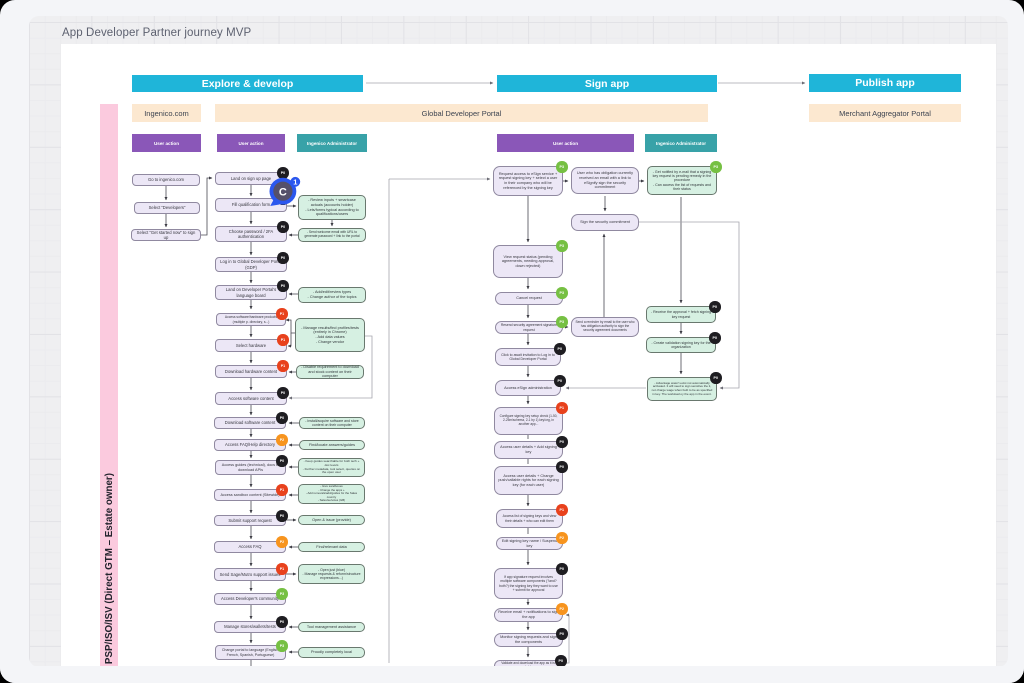 The image size is (1024, 683). What do you see at coordinates (283, 192) in the screenshot?
I see `svg-text: C` at bounding box center [283, 192].